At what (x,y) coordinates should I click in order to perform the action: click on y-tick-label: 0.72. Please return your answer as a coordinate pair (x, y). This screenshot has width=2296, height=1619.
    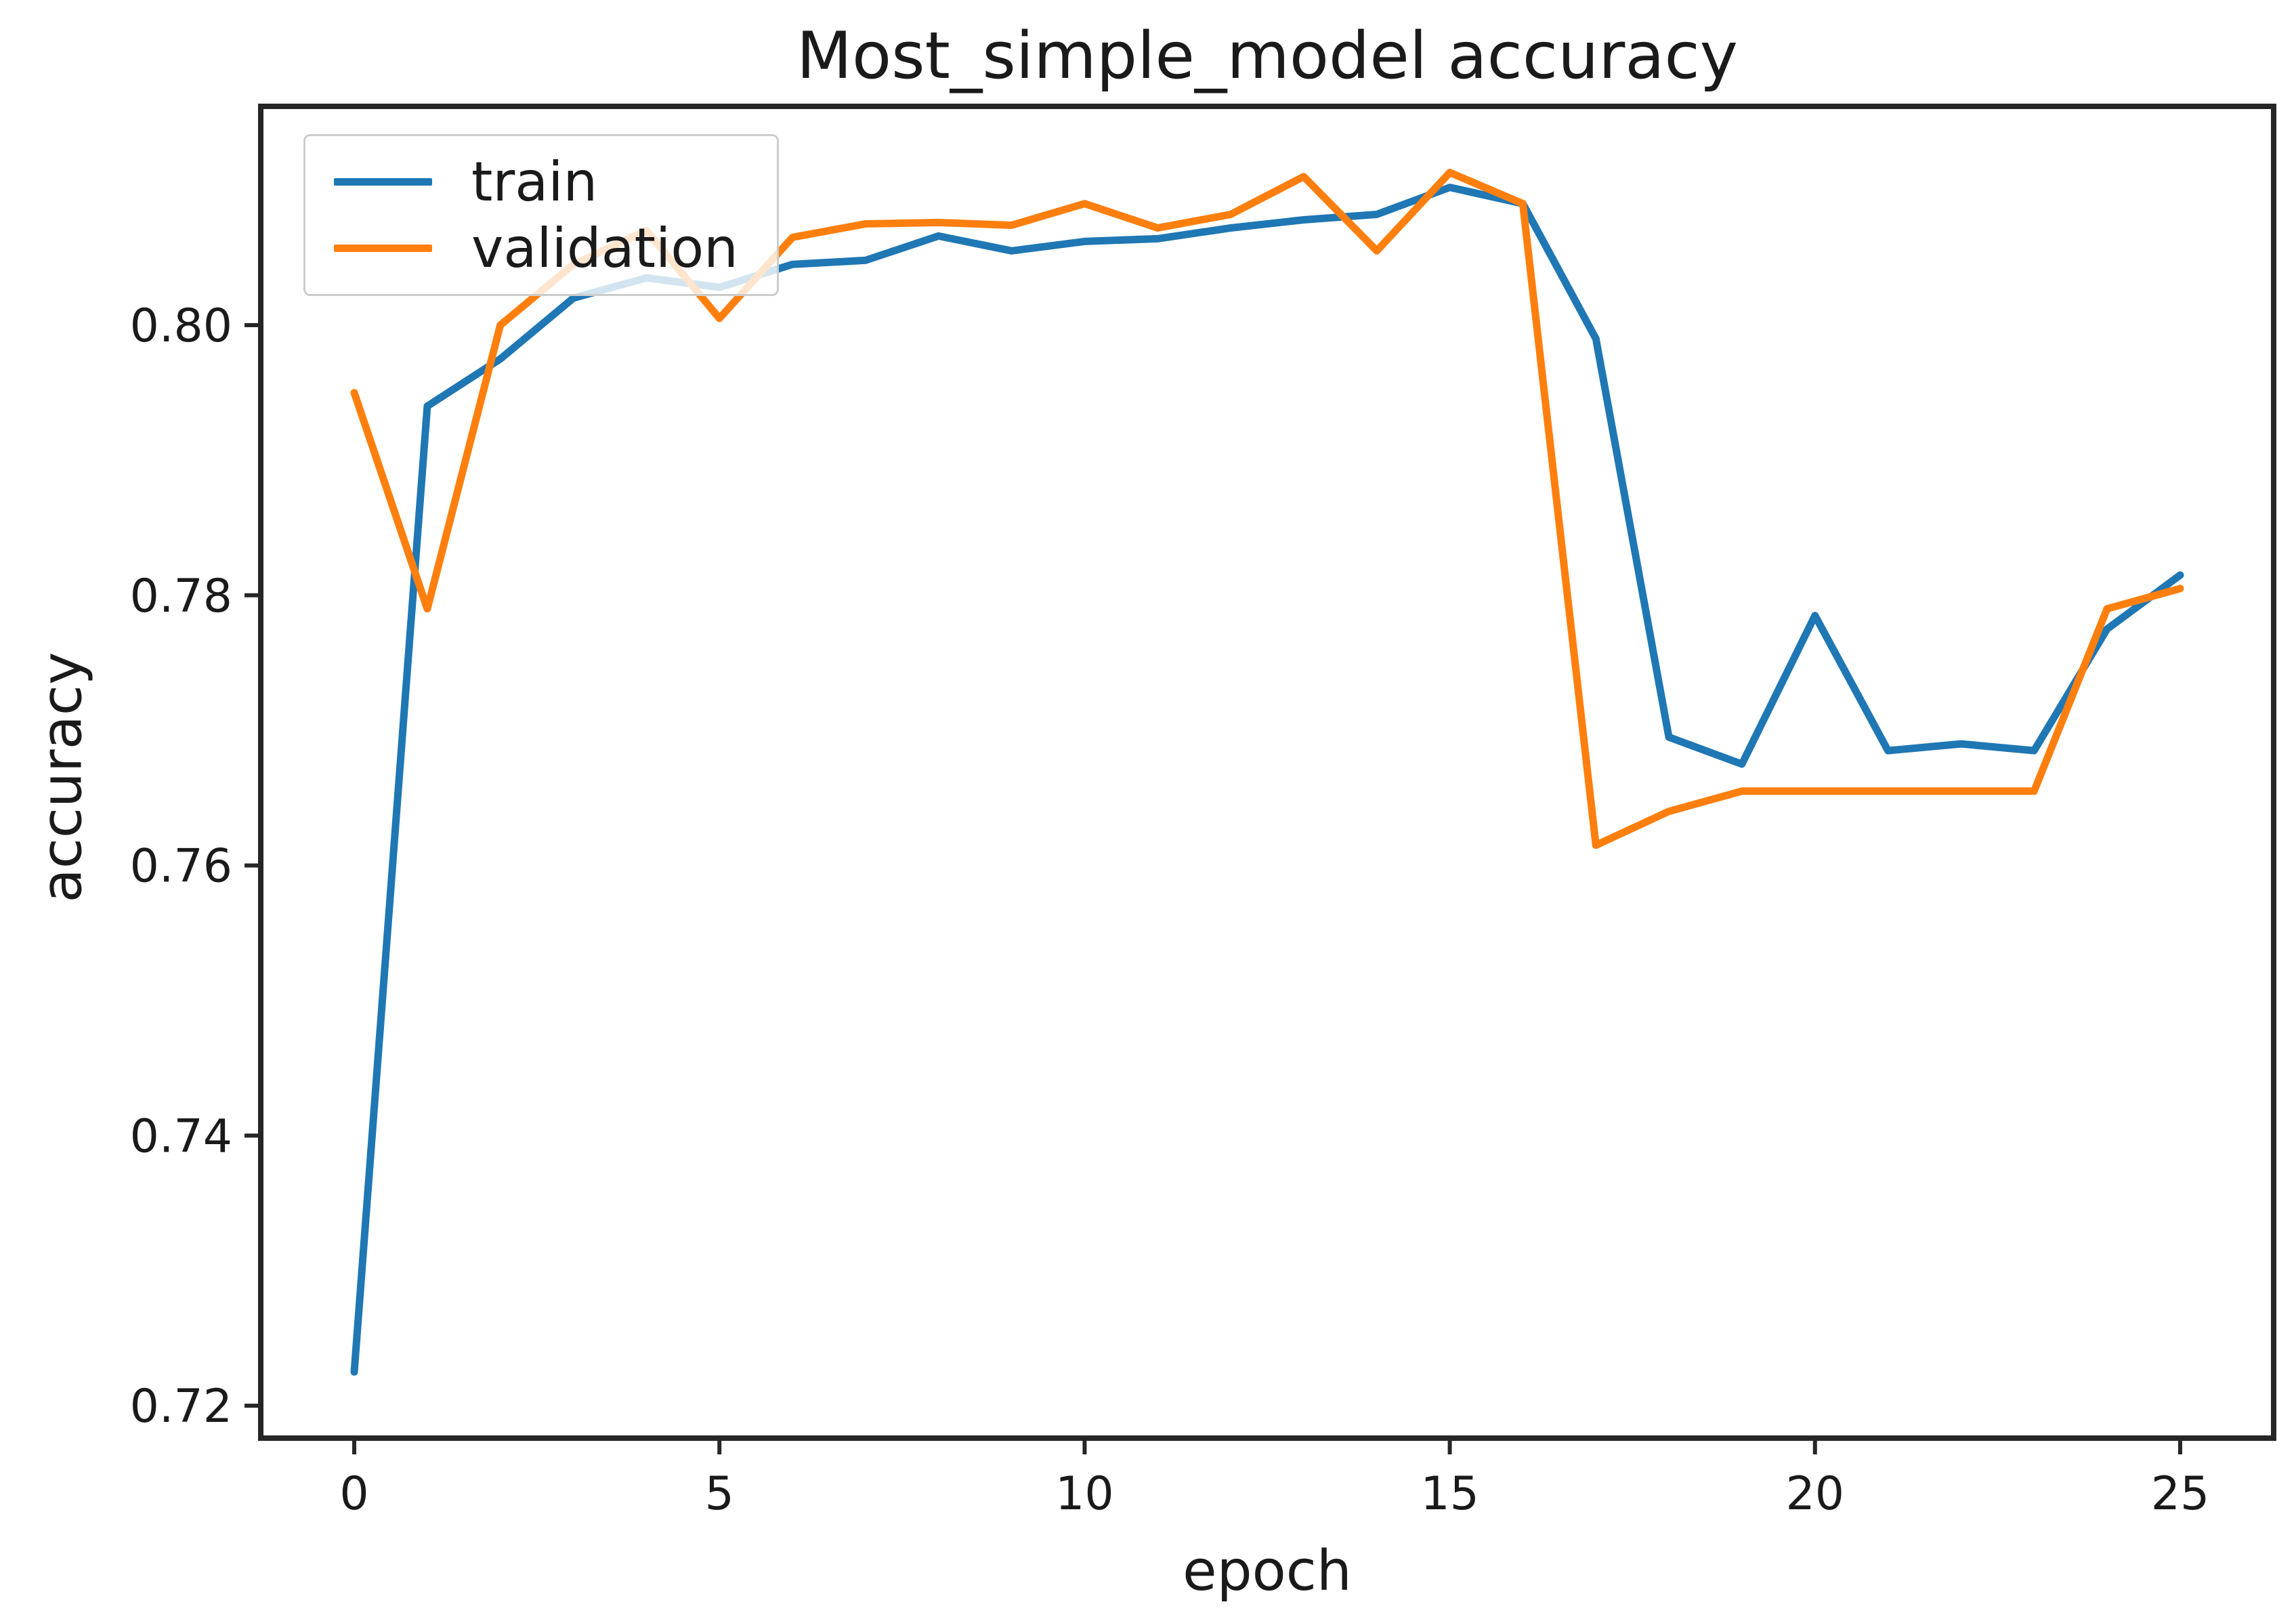
    Looking at the image, I should click on (181, 1406).